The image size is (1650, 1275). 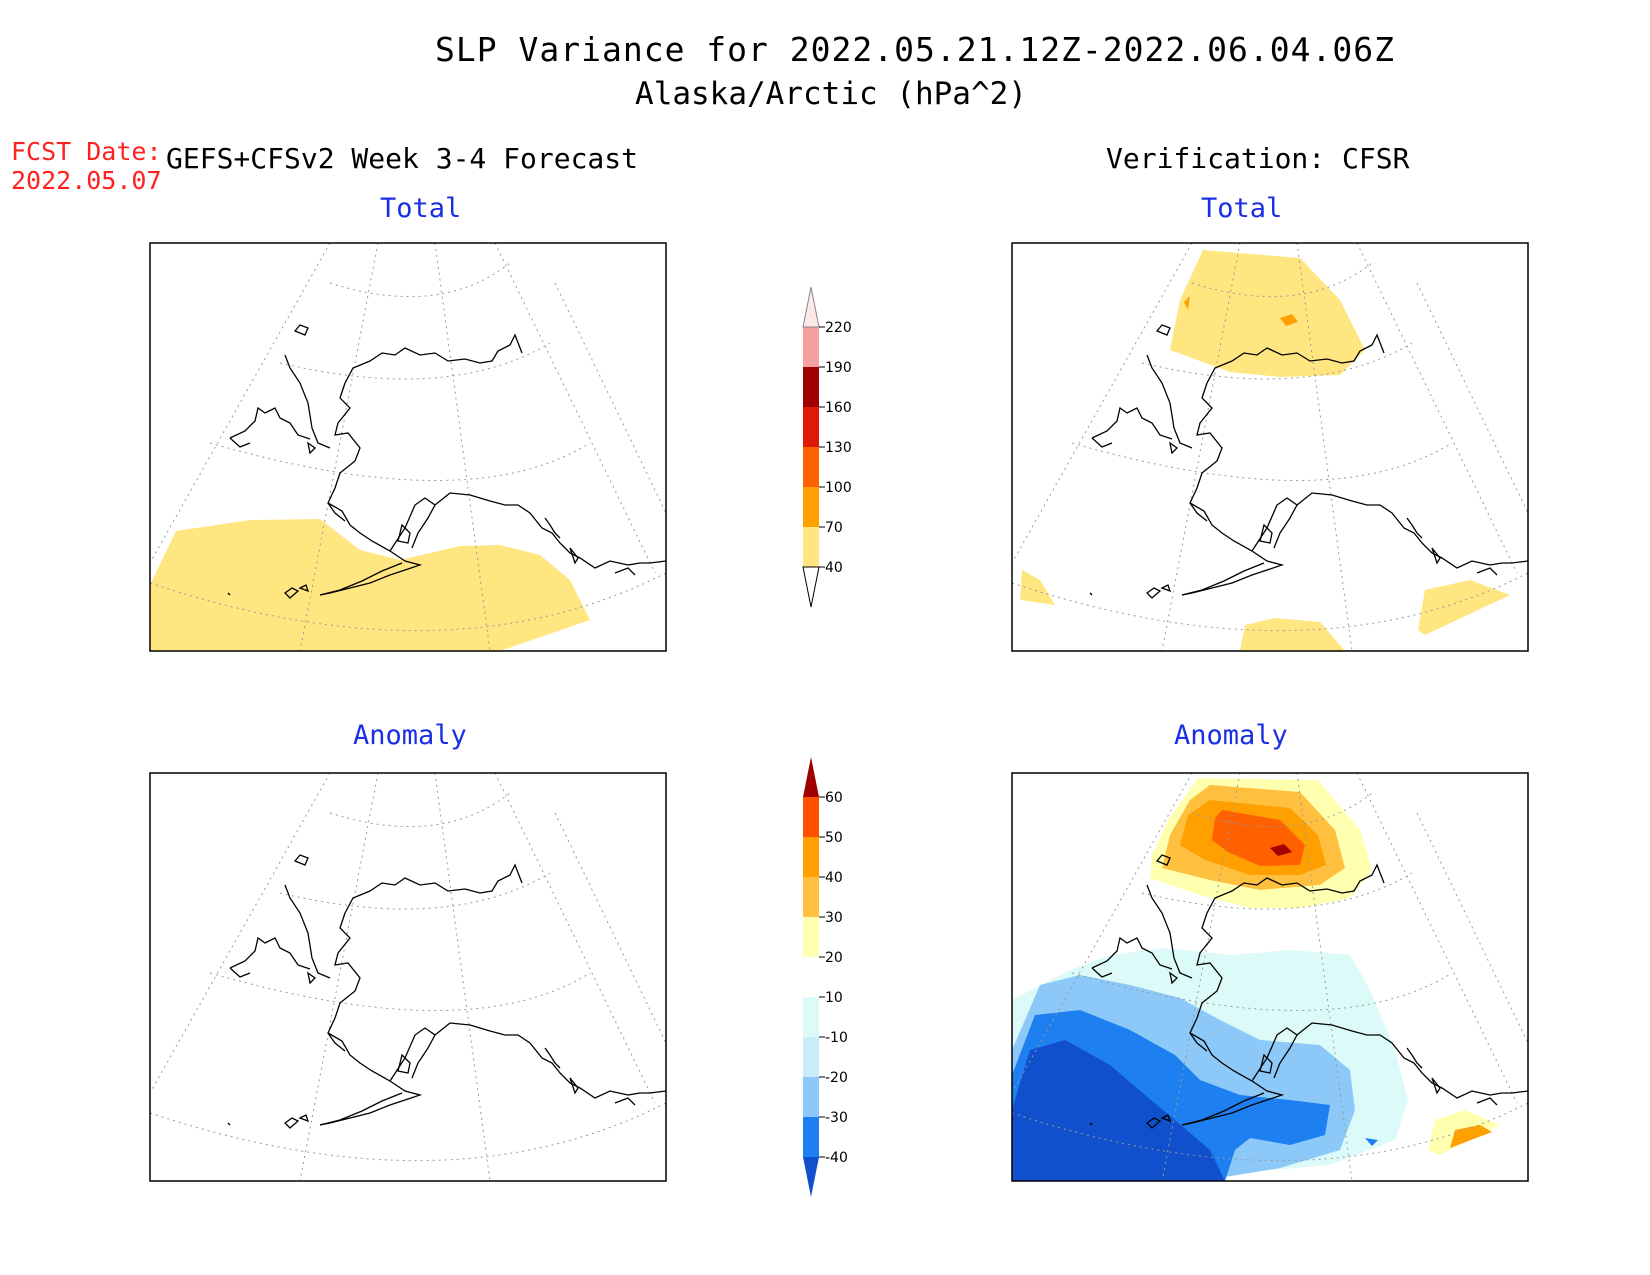 I want to click on colorbar-tick-label: 50, so click(x=834, y=838).